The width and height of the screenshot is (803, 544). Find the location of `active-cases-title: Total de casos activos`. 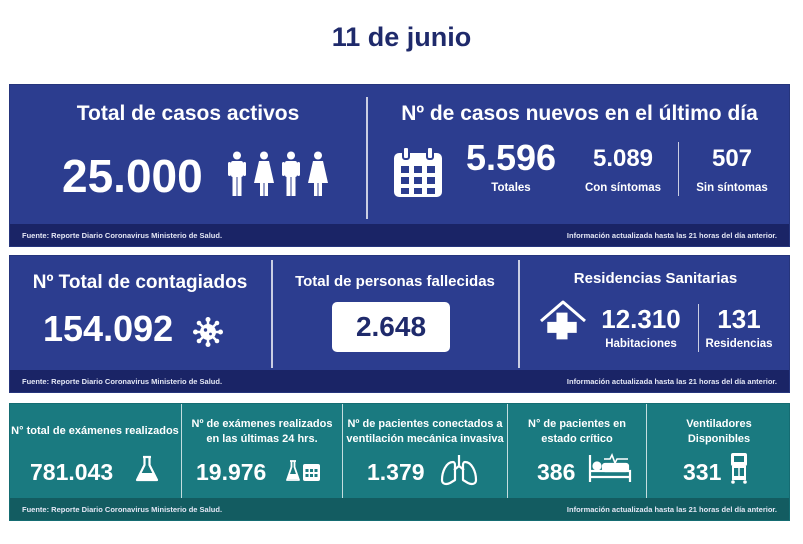

active-cases-title: Total de casos activos is located at coordinates (188, 113).